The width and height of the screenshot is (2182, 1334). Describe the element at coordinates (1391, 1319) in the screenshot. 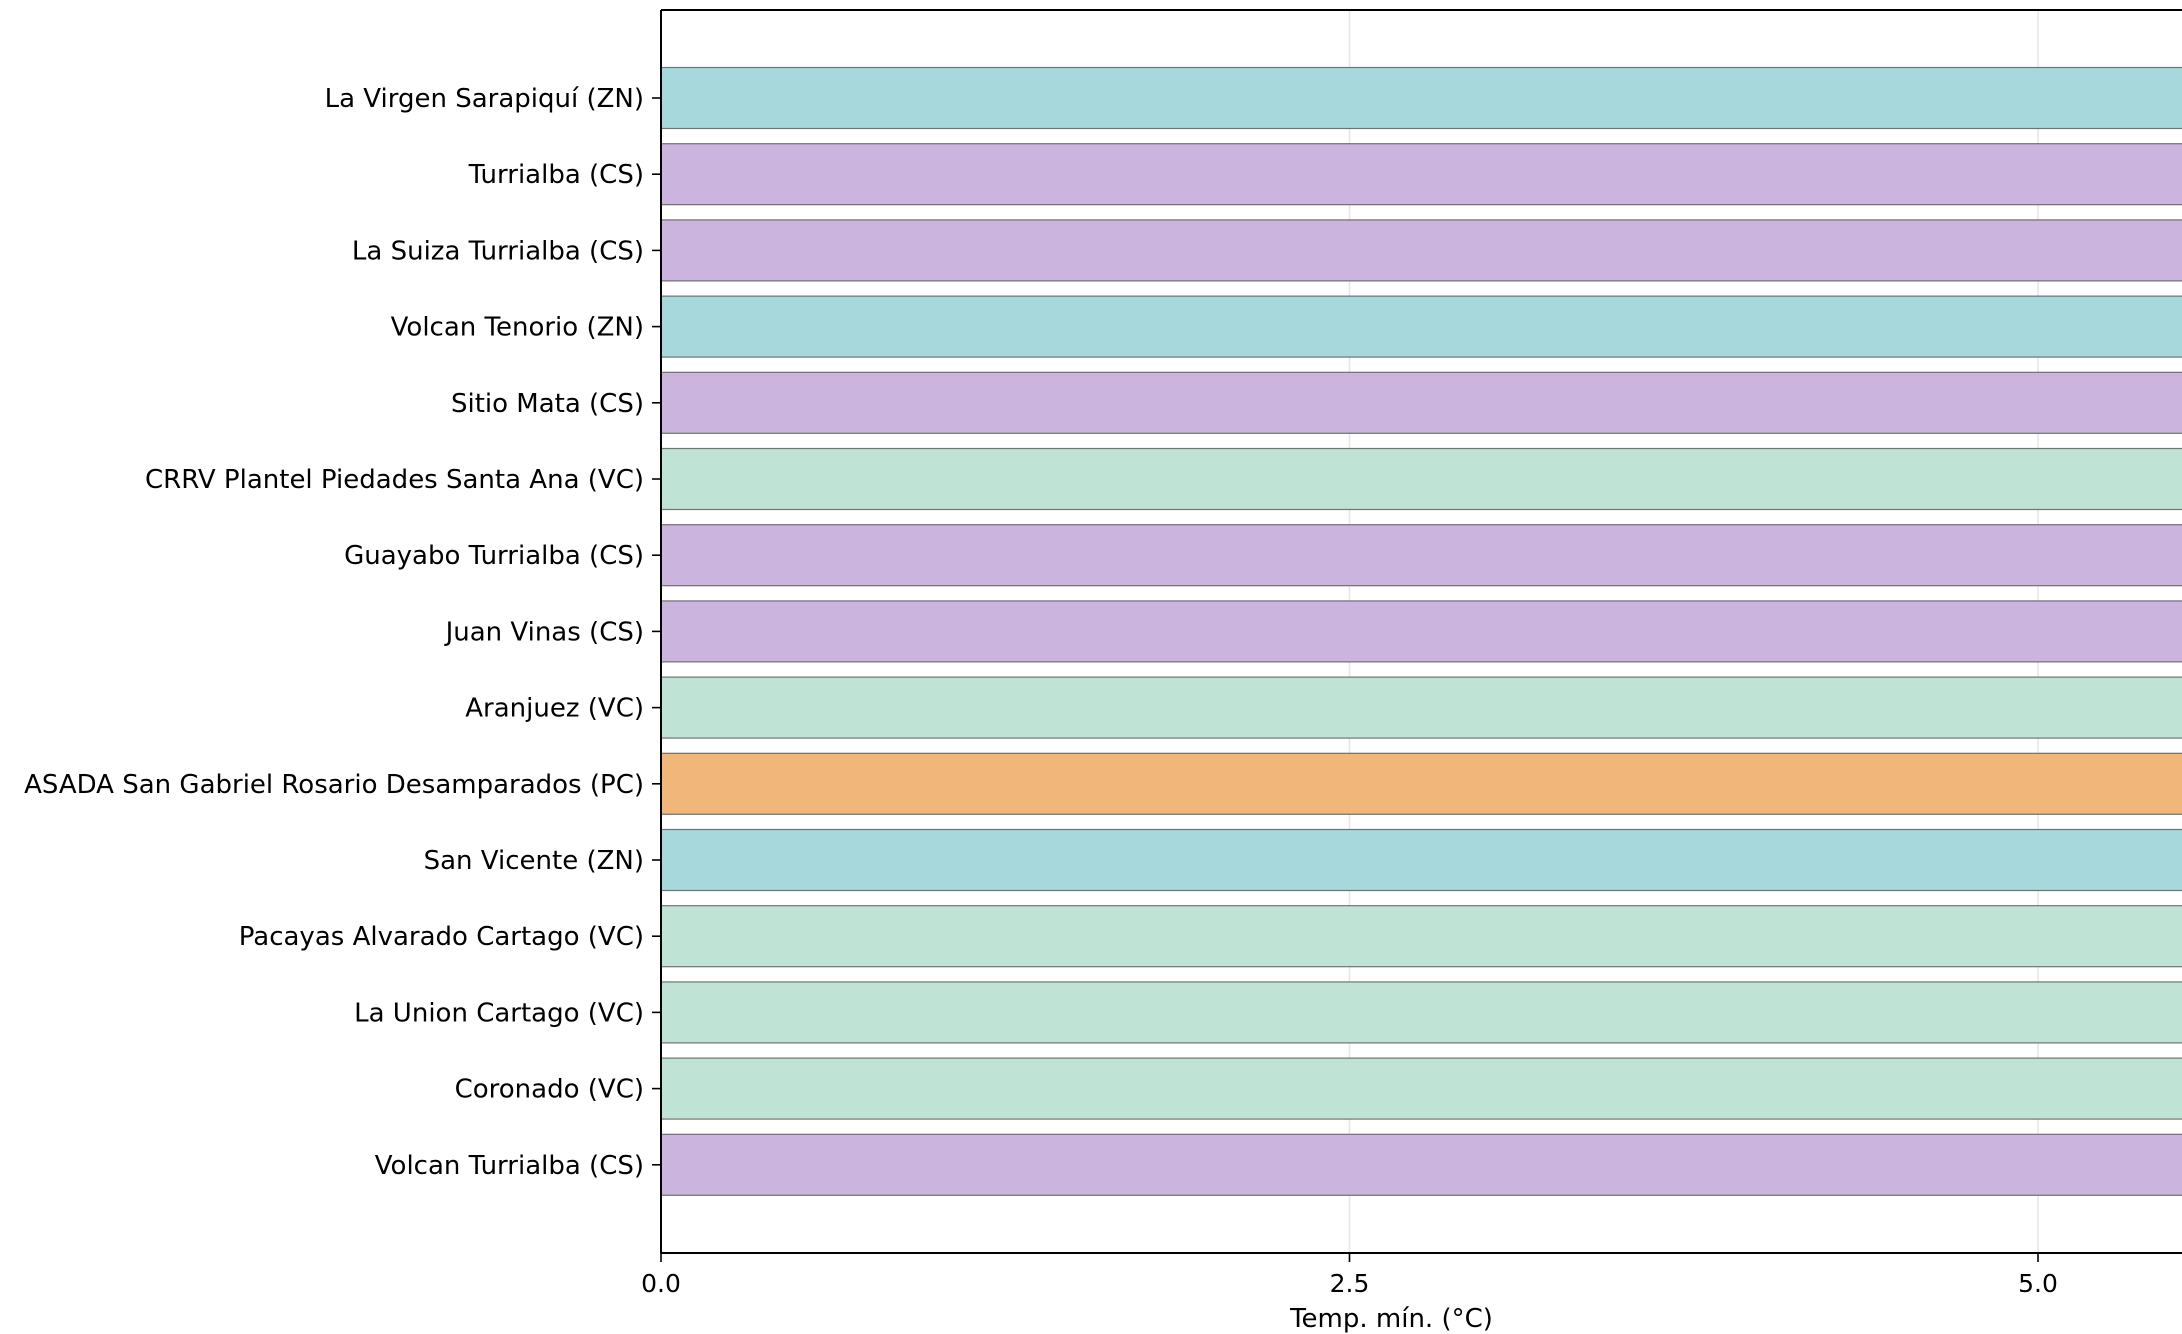

I see `x-axis-label: Temp. mín. (°C)` at that location.